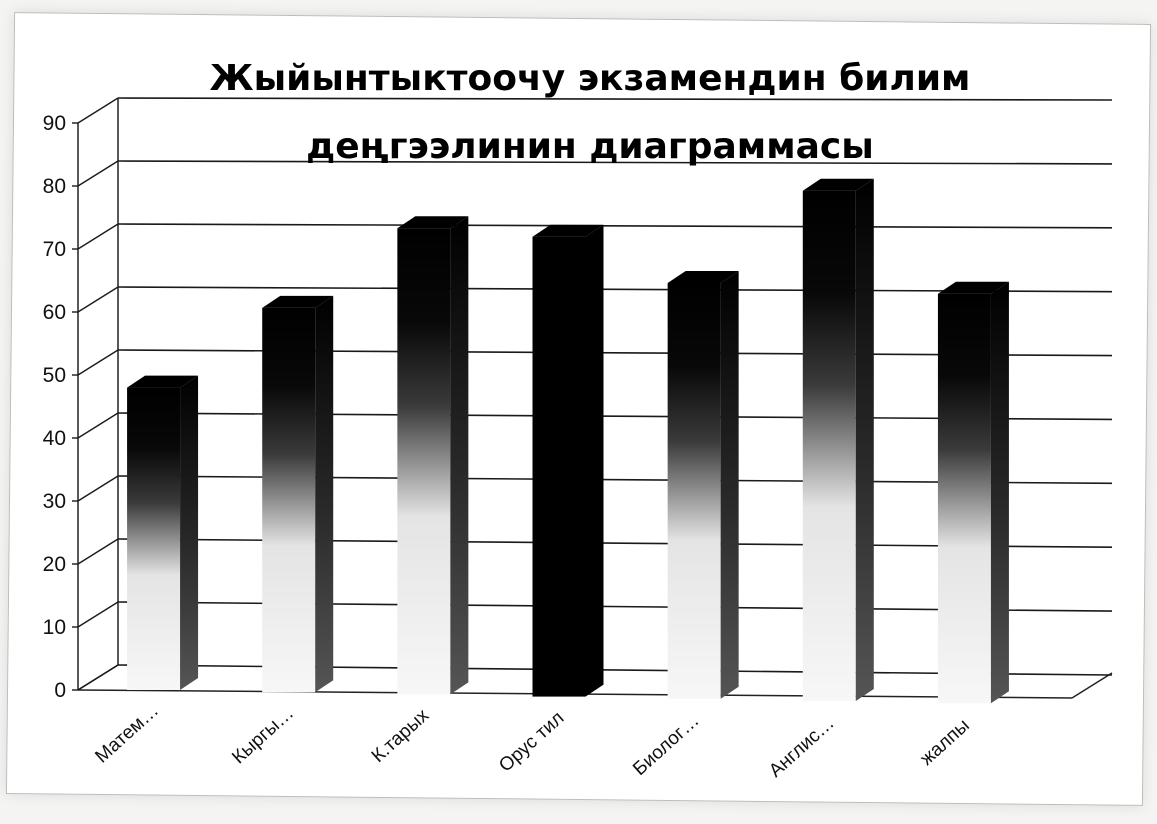  Describe the element at coordinates (54, 312) in the screenshot. I see `y-tick-label: 60` at that location.